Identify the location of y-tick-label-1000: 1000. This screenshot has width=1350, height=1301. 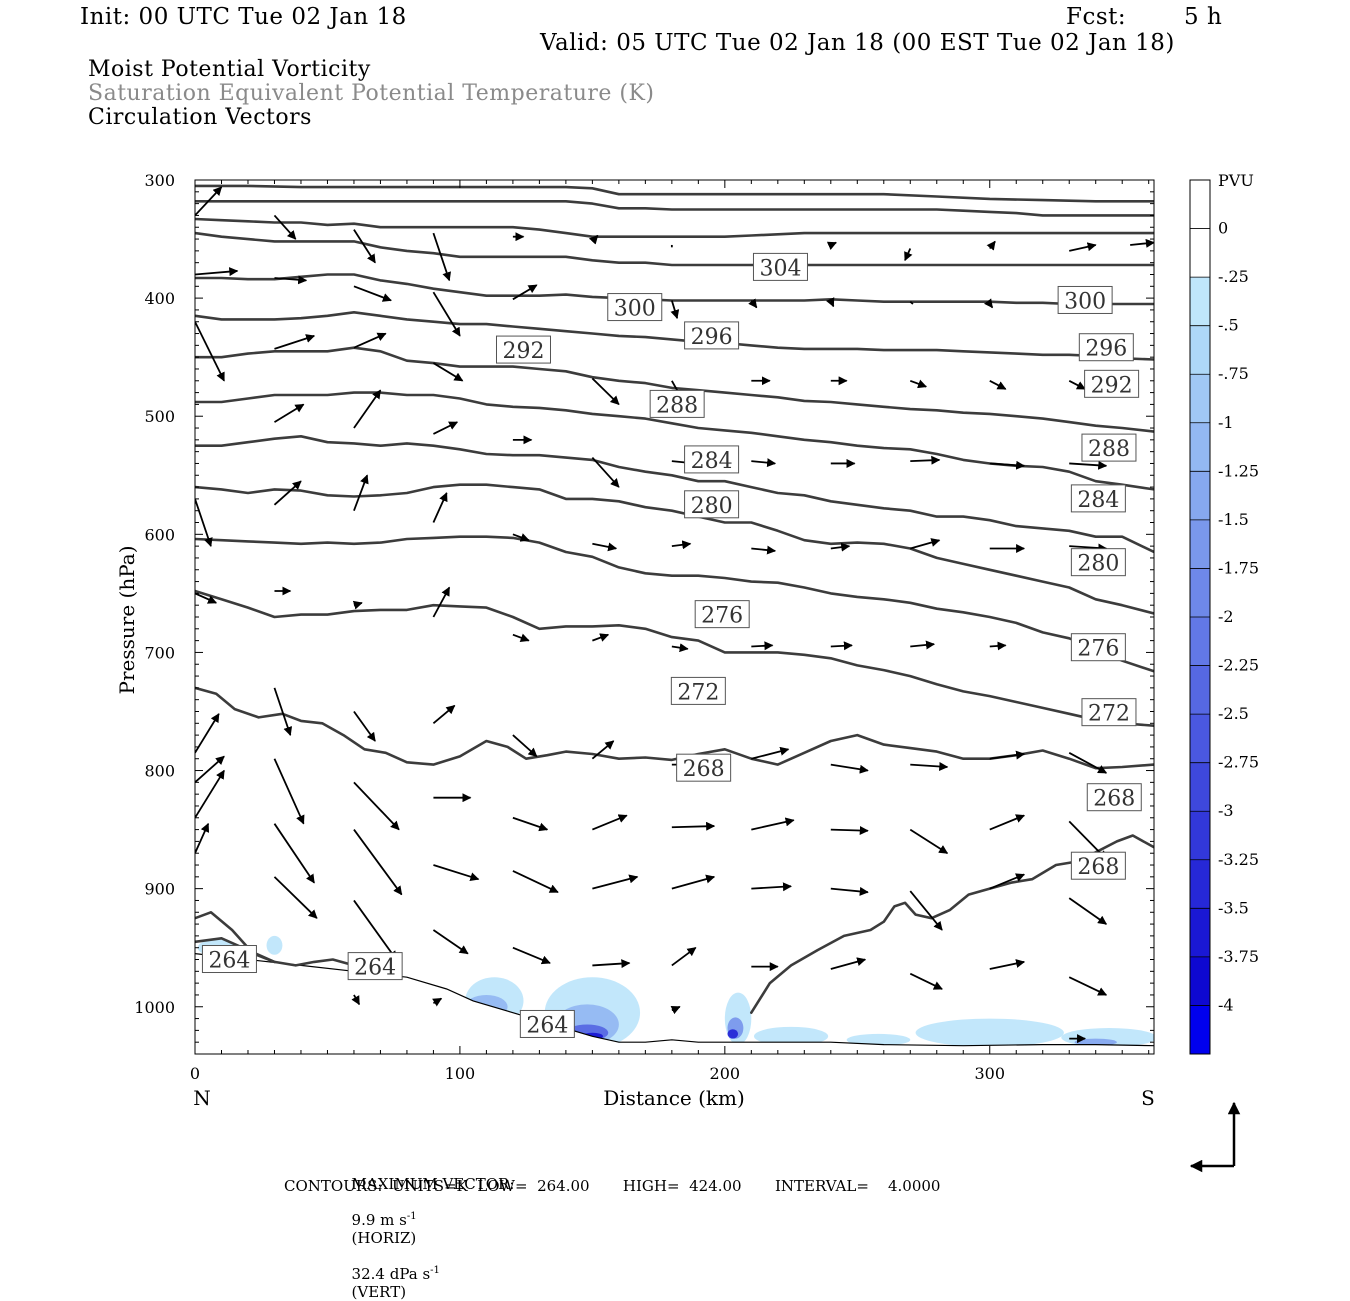
(154, 1007).